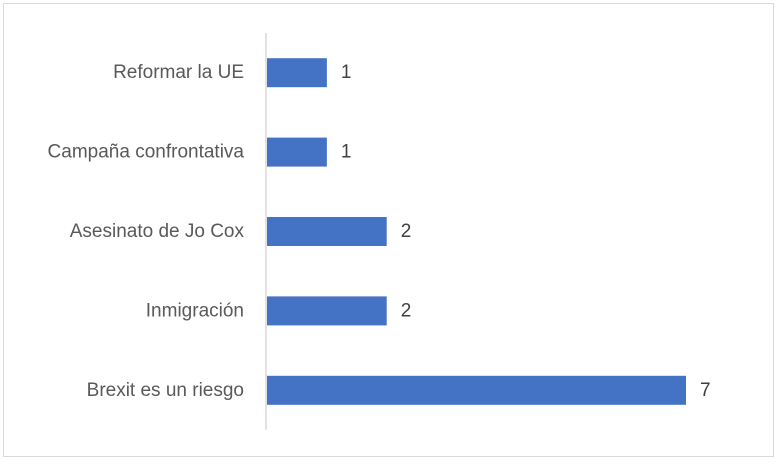 This screenshot has height=463, width=779. Describe the element at coordinates (195, 310) in the screenshot. I see `category-tick-label: Inmigración` at that location.